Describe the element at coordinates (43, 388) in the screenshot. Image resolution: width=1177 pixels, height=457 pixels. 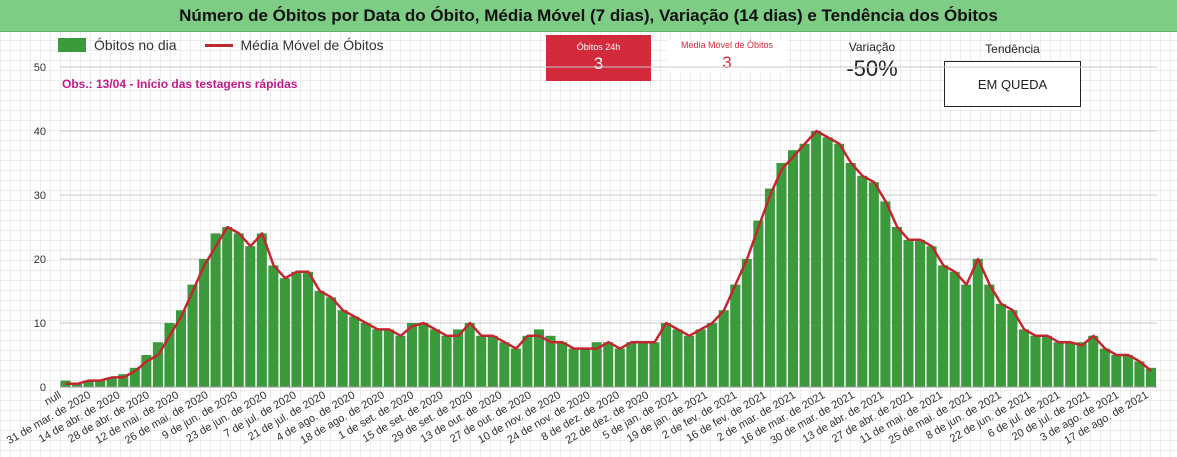
I see `y-tick-label: 0` at that location.